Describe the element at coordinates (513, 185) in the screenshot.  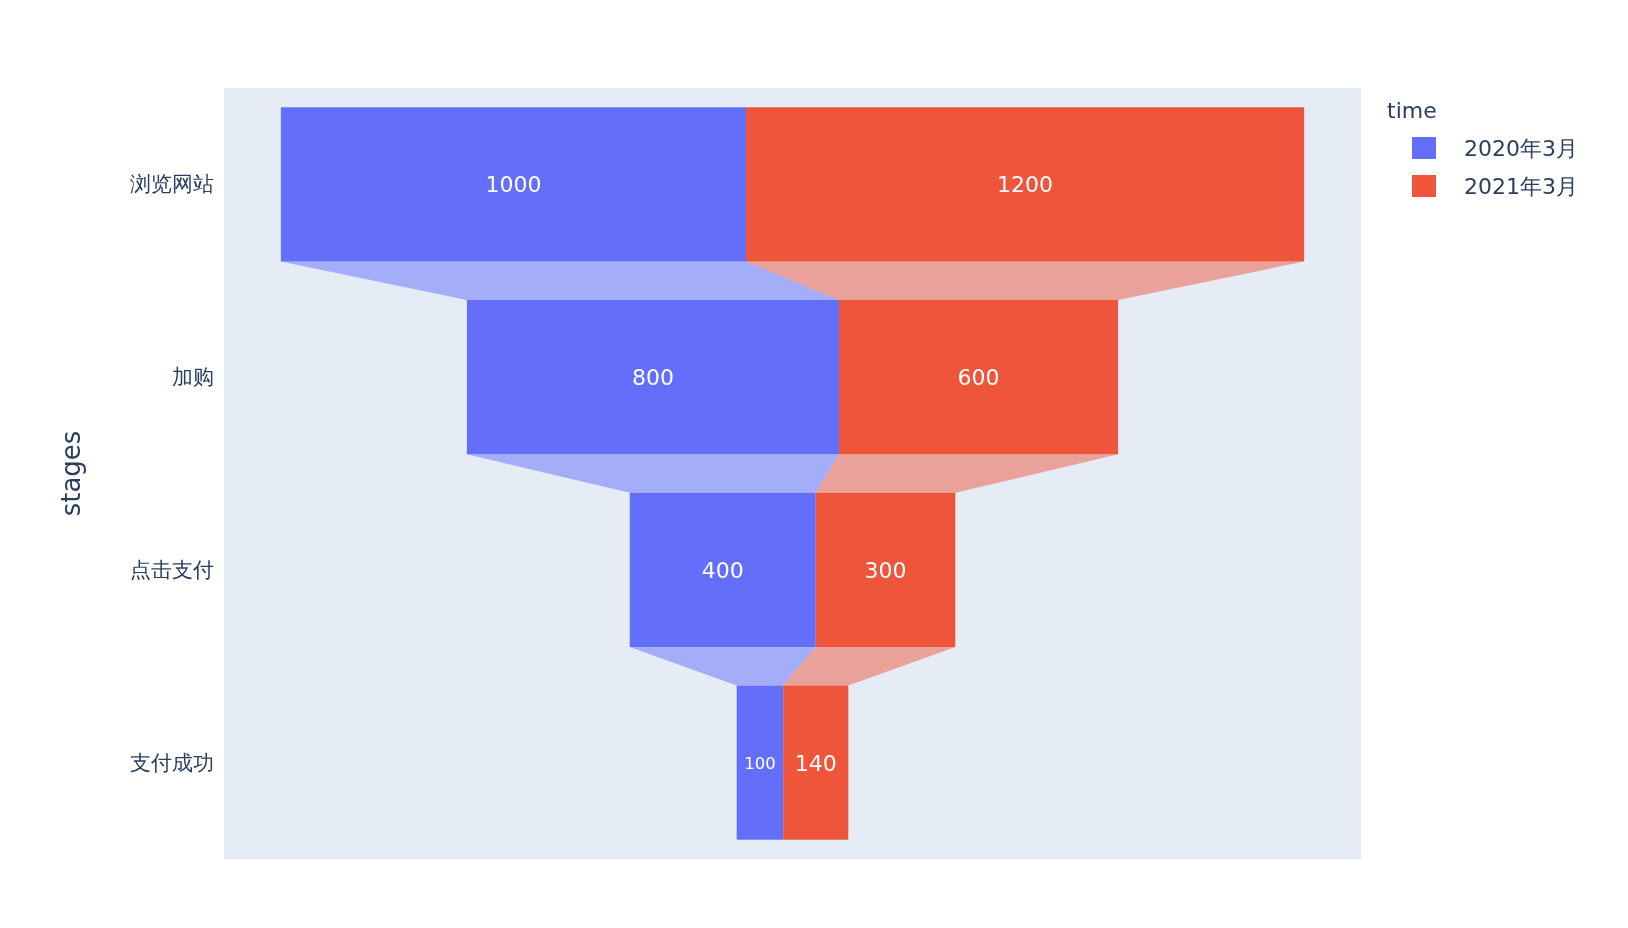
I see `data-label: 1000` at that location.